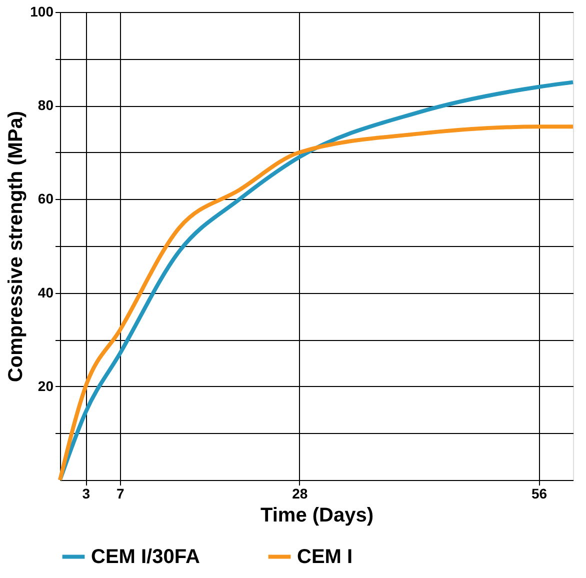 Image resolution: width=586 pixels, height=578 pixels. Describe the element at coordinates (16, 246) in the screenshot. I see `y-axis-title: Compressive strength (MPa)` at that location.